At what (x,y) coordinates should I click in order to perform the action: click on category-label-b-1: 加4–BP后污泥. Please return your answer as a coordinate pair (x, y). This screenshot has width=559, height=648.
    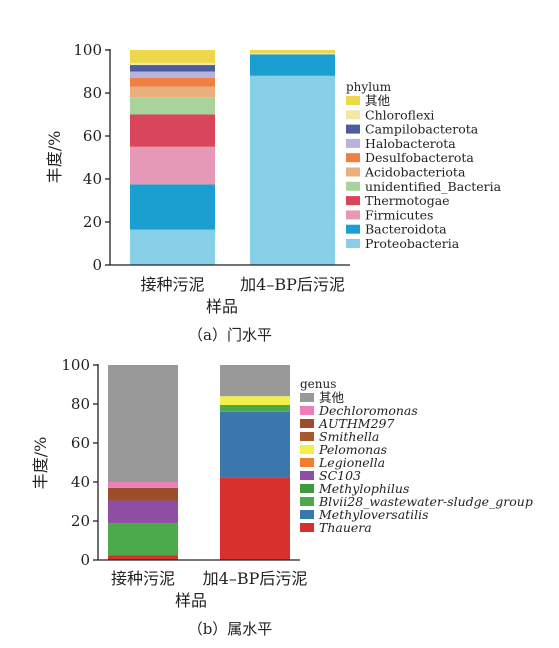
    Looking at the image, I should click on (255, 578).